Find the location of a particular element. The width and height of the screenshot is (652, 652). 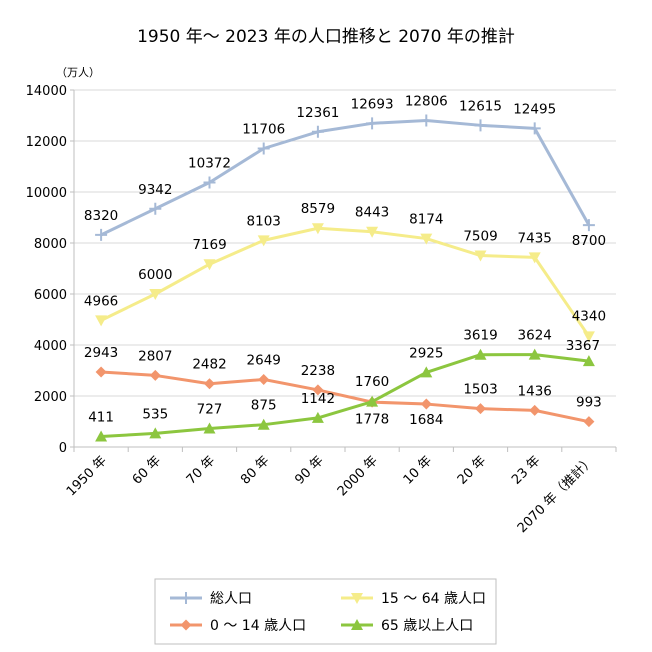

legend-item: 65 歳以上人口 is located at coordinates (407, 626).